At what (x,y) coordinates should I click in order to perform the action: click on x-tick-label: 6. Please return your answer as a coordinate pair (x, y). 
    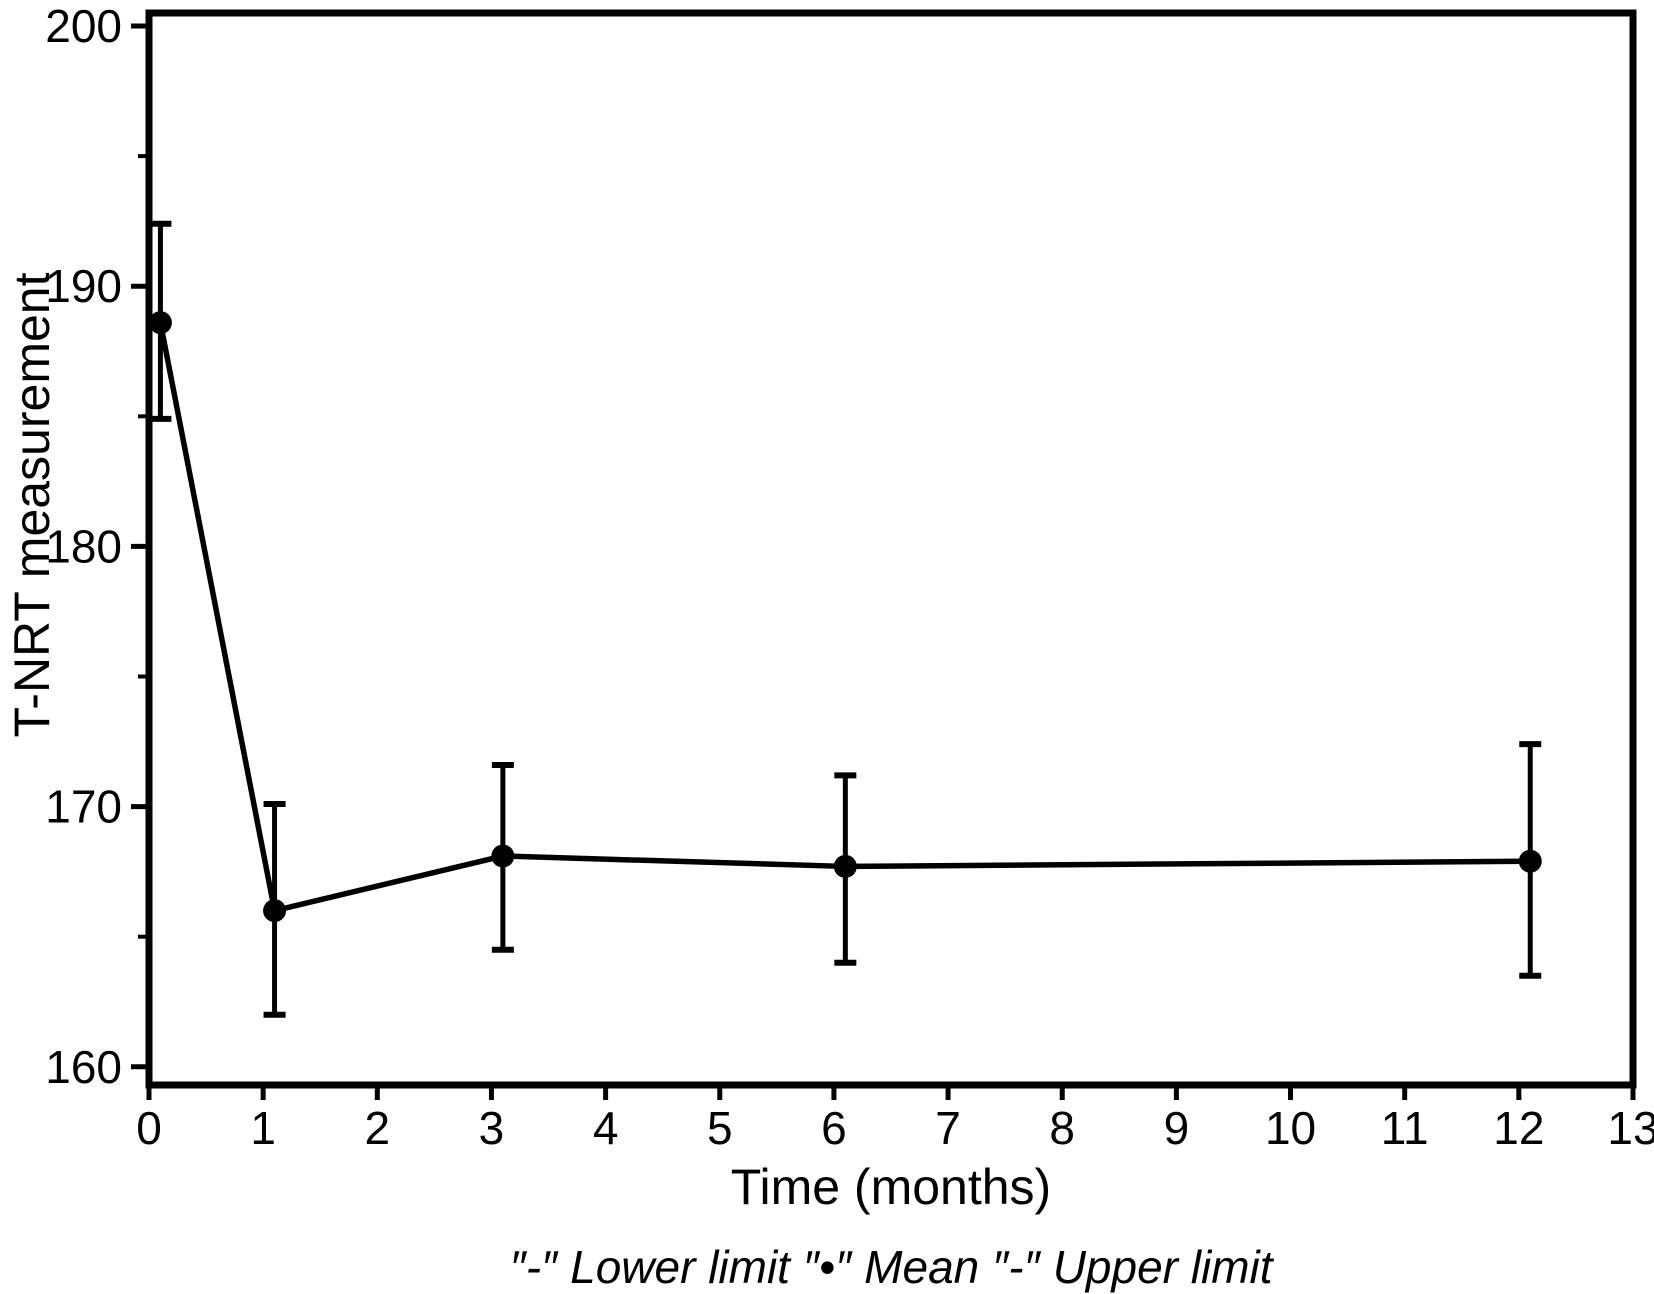
    Looking at the image, I should click on (834, 1128).